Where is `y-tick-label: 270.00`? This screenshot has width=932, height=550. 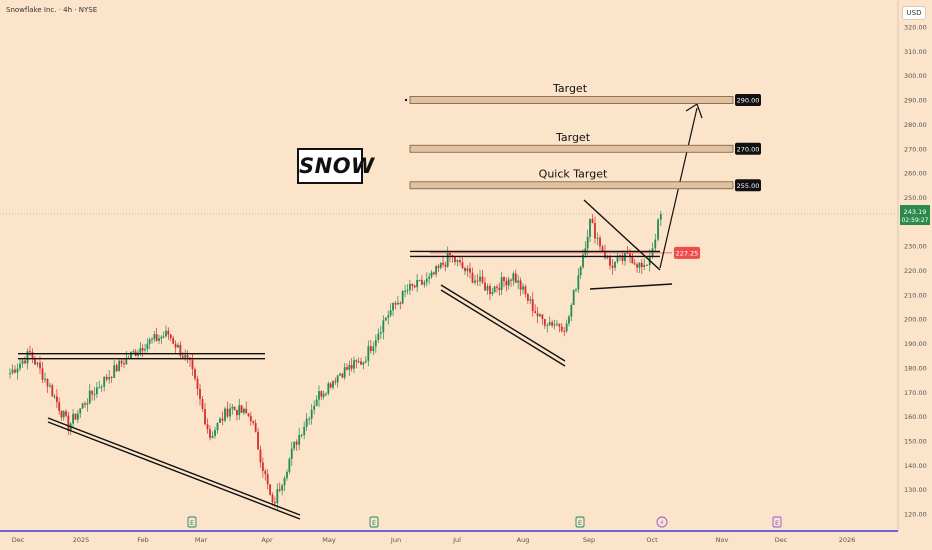
y-tick-label: 270.00 is located at coordinates (915, 149).